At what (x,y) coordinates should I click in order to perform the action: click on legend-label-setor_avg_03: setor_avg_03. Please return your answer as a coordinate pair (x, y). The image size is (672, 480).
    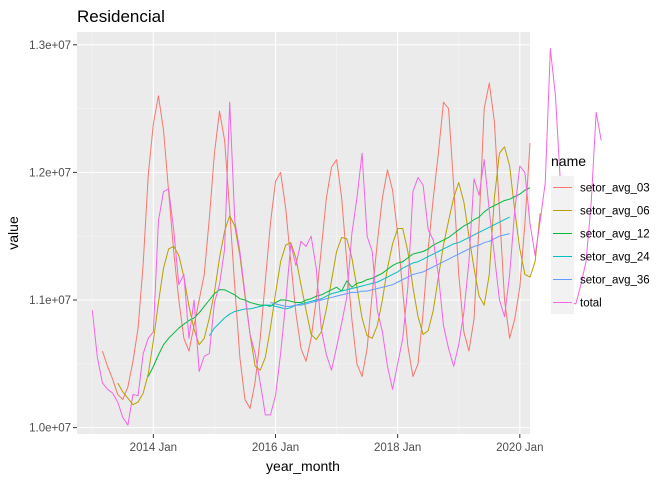
    Looking at the image, I should click on (615, 189).